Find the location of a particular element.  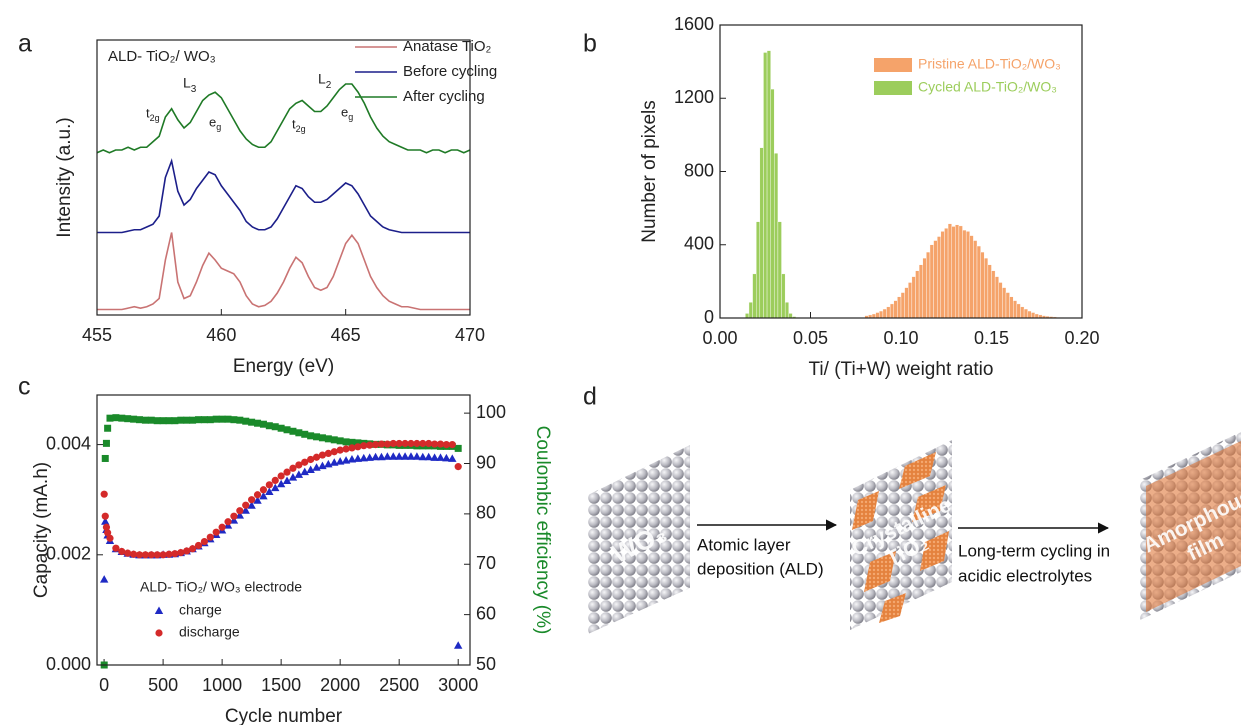

tio2-crystals is located at coordinates (900, 537).